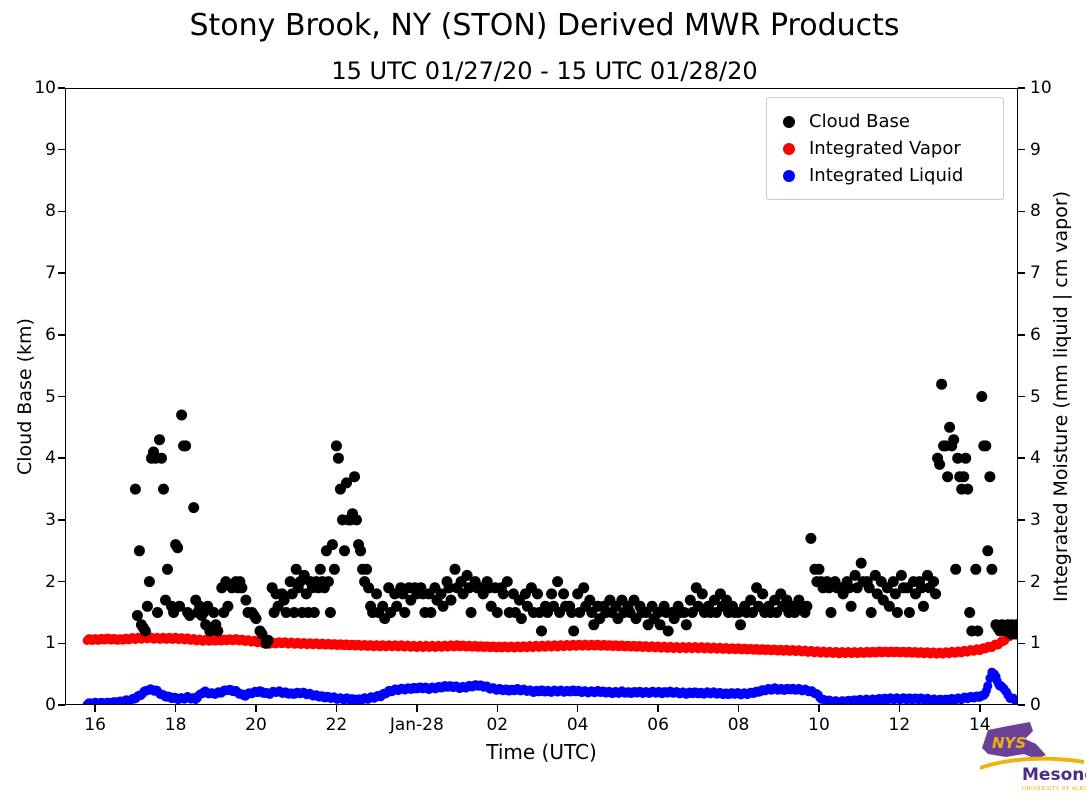  Describe the element at coordinates (789, 121) in the screenshot. I see `cloud-base-marker-icon` at that location.